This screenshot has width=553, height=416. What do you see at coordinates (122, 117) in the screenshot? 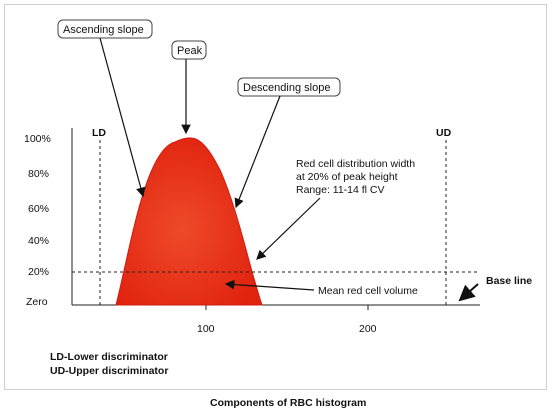
I see `ascending-arrow` at bounding box center [122, 117].